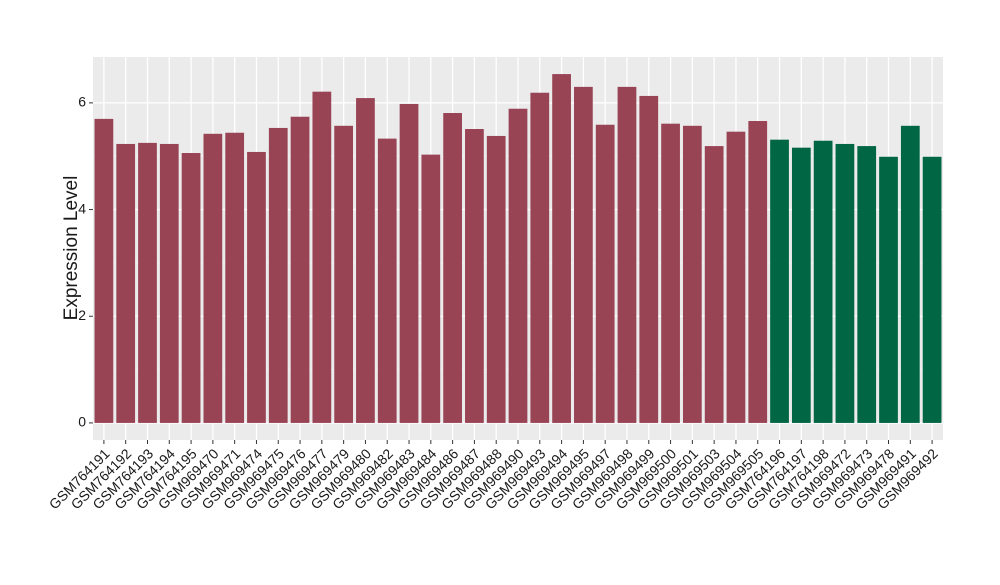 This screenshot has height=585, width=1000. I want to click on y-tick-label: 4, so click(82, 208).